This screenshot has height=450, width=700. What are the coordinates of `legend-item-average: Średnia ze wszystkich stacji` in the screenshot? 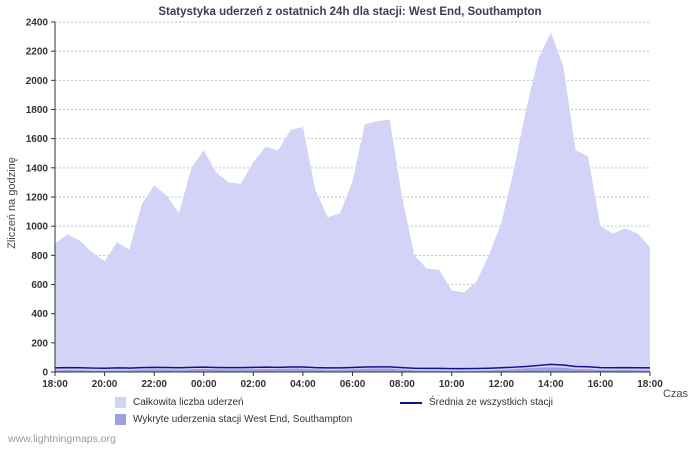 It's located at (476, 402).